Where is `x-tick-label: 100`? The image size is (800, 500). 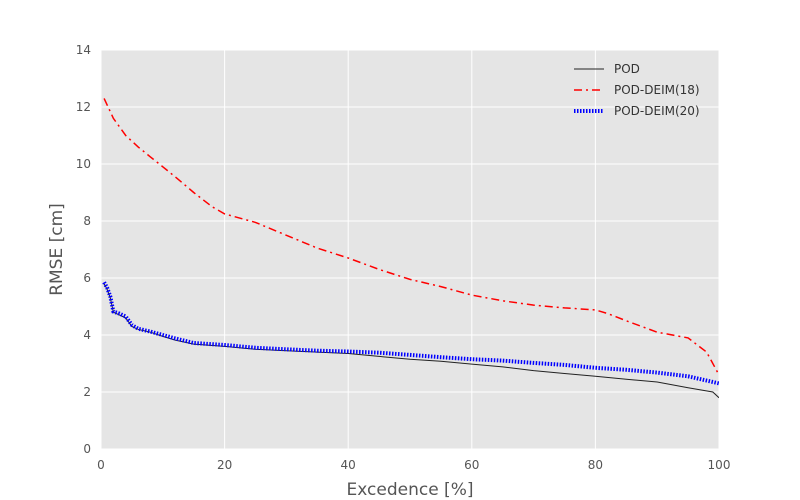
x-tick-label: 100 is located at coordinates (719, 465).